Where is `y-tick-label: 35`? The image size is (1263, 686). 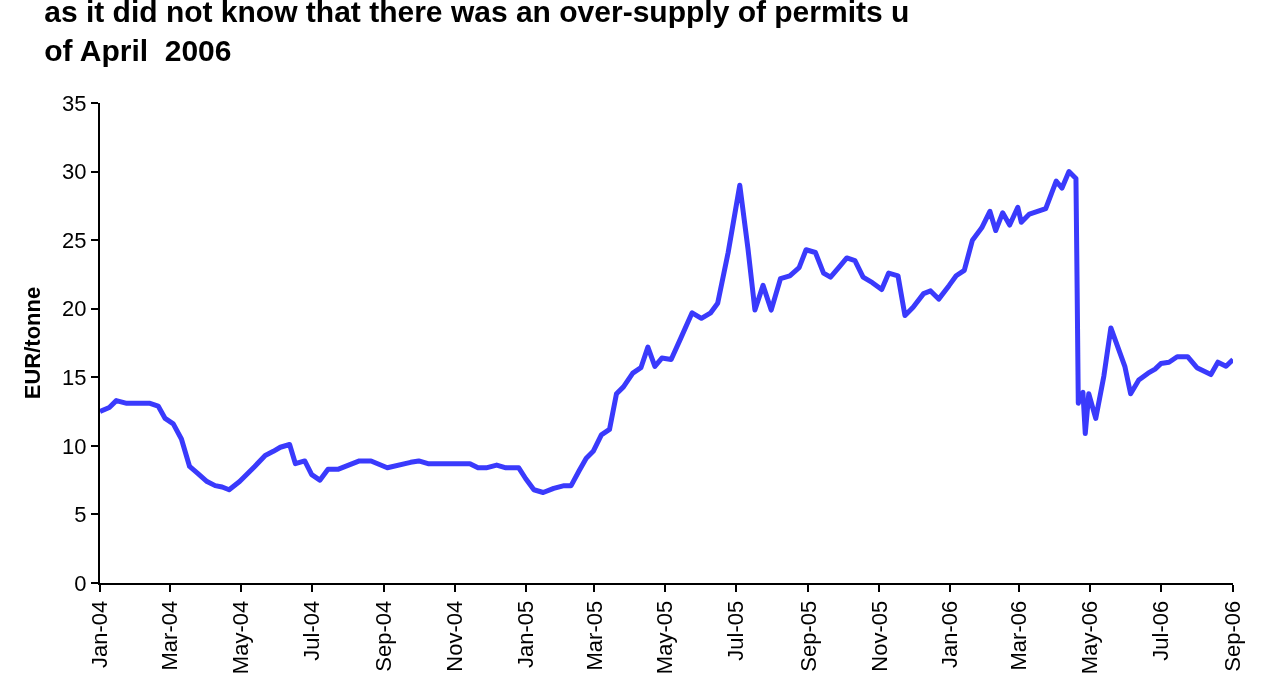 y-tick-label: 35 is located at coordinates (74, 103).